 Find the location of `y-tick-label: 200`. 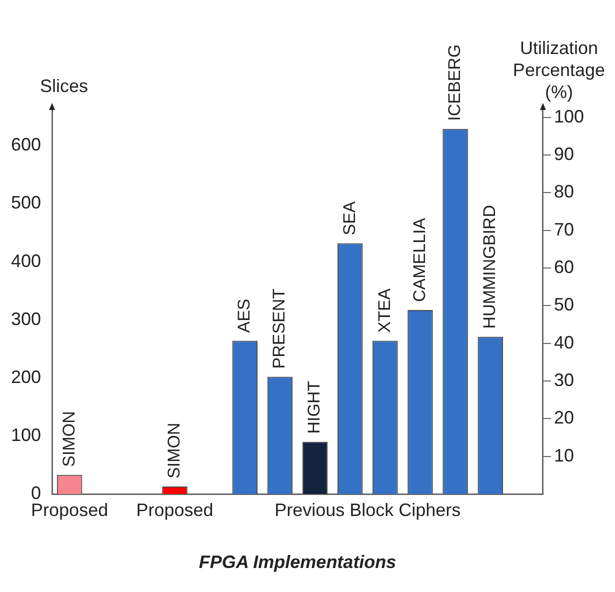

y-tick-label: 200 is located at coordinates (26, 376).